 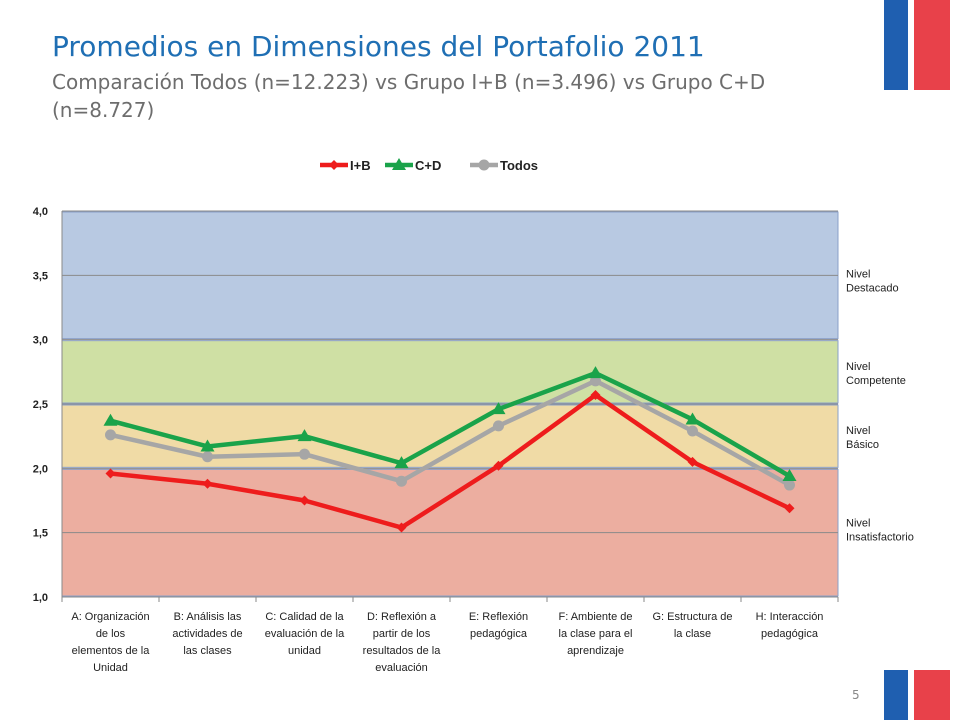 I want to click on y-tick-label: 2,5, so click(x=40, y=405).